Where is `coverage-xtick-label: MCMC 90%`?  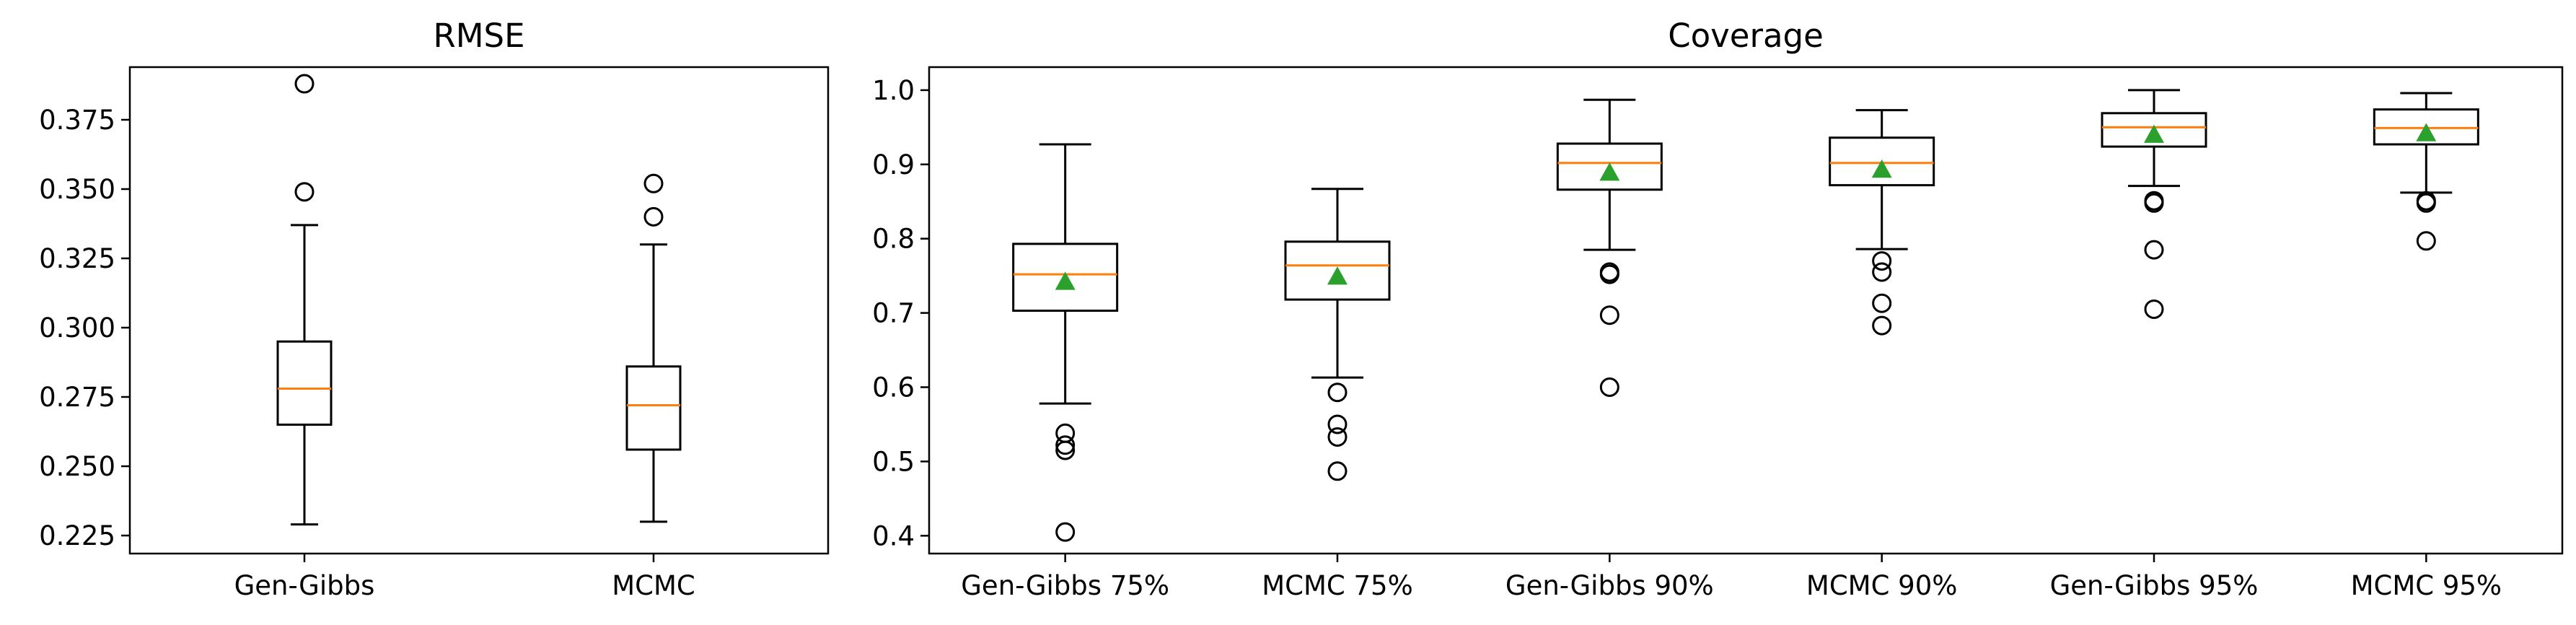
coverage-xtick-label: MCMC 90% is located at coordinates (1882, 585).